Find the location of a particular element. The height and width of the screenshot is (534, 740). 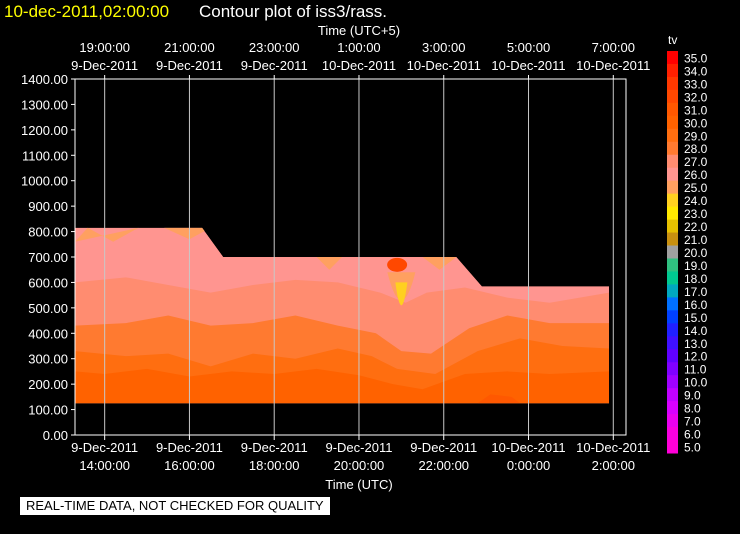

colorbar-tick-label: 34.0 is located at coordinates (696, 71).